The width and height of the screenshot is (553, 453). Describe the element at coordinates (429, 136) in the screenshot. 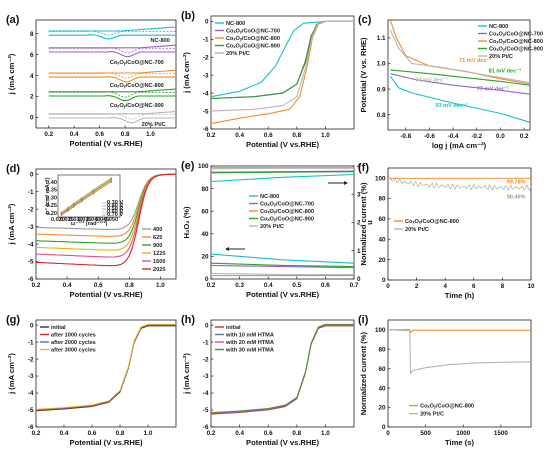

I see `x-tick-label: -0.6` at that location.